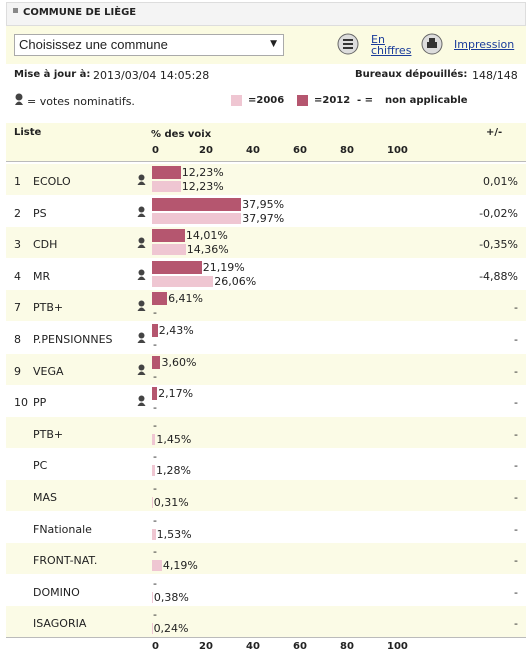  Describe the element at coordinates (498, 245) in the screenshot. I see `diff: -0,35%` at that location.